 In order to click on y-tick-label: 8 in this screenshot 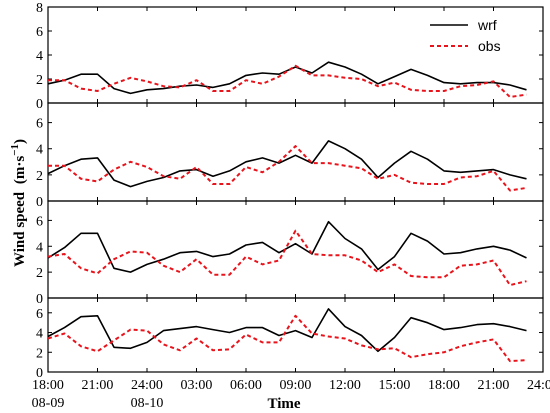, I will do `click(39, 8)`.